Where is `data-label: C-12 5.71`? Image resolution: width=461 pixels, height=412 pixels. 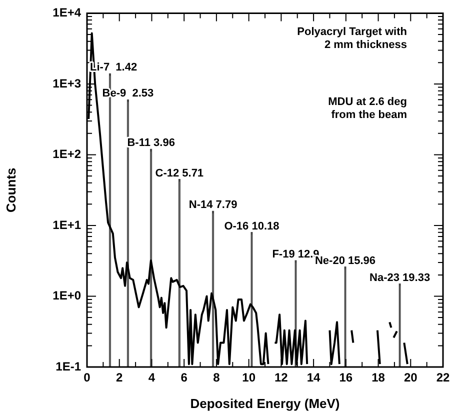
data-label: C-12 5.71 is located at coordinates (179, 173).